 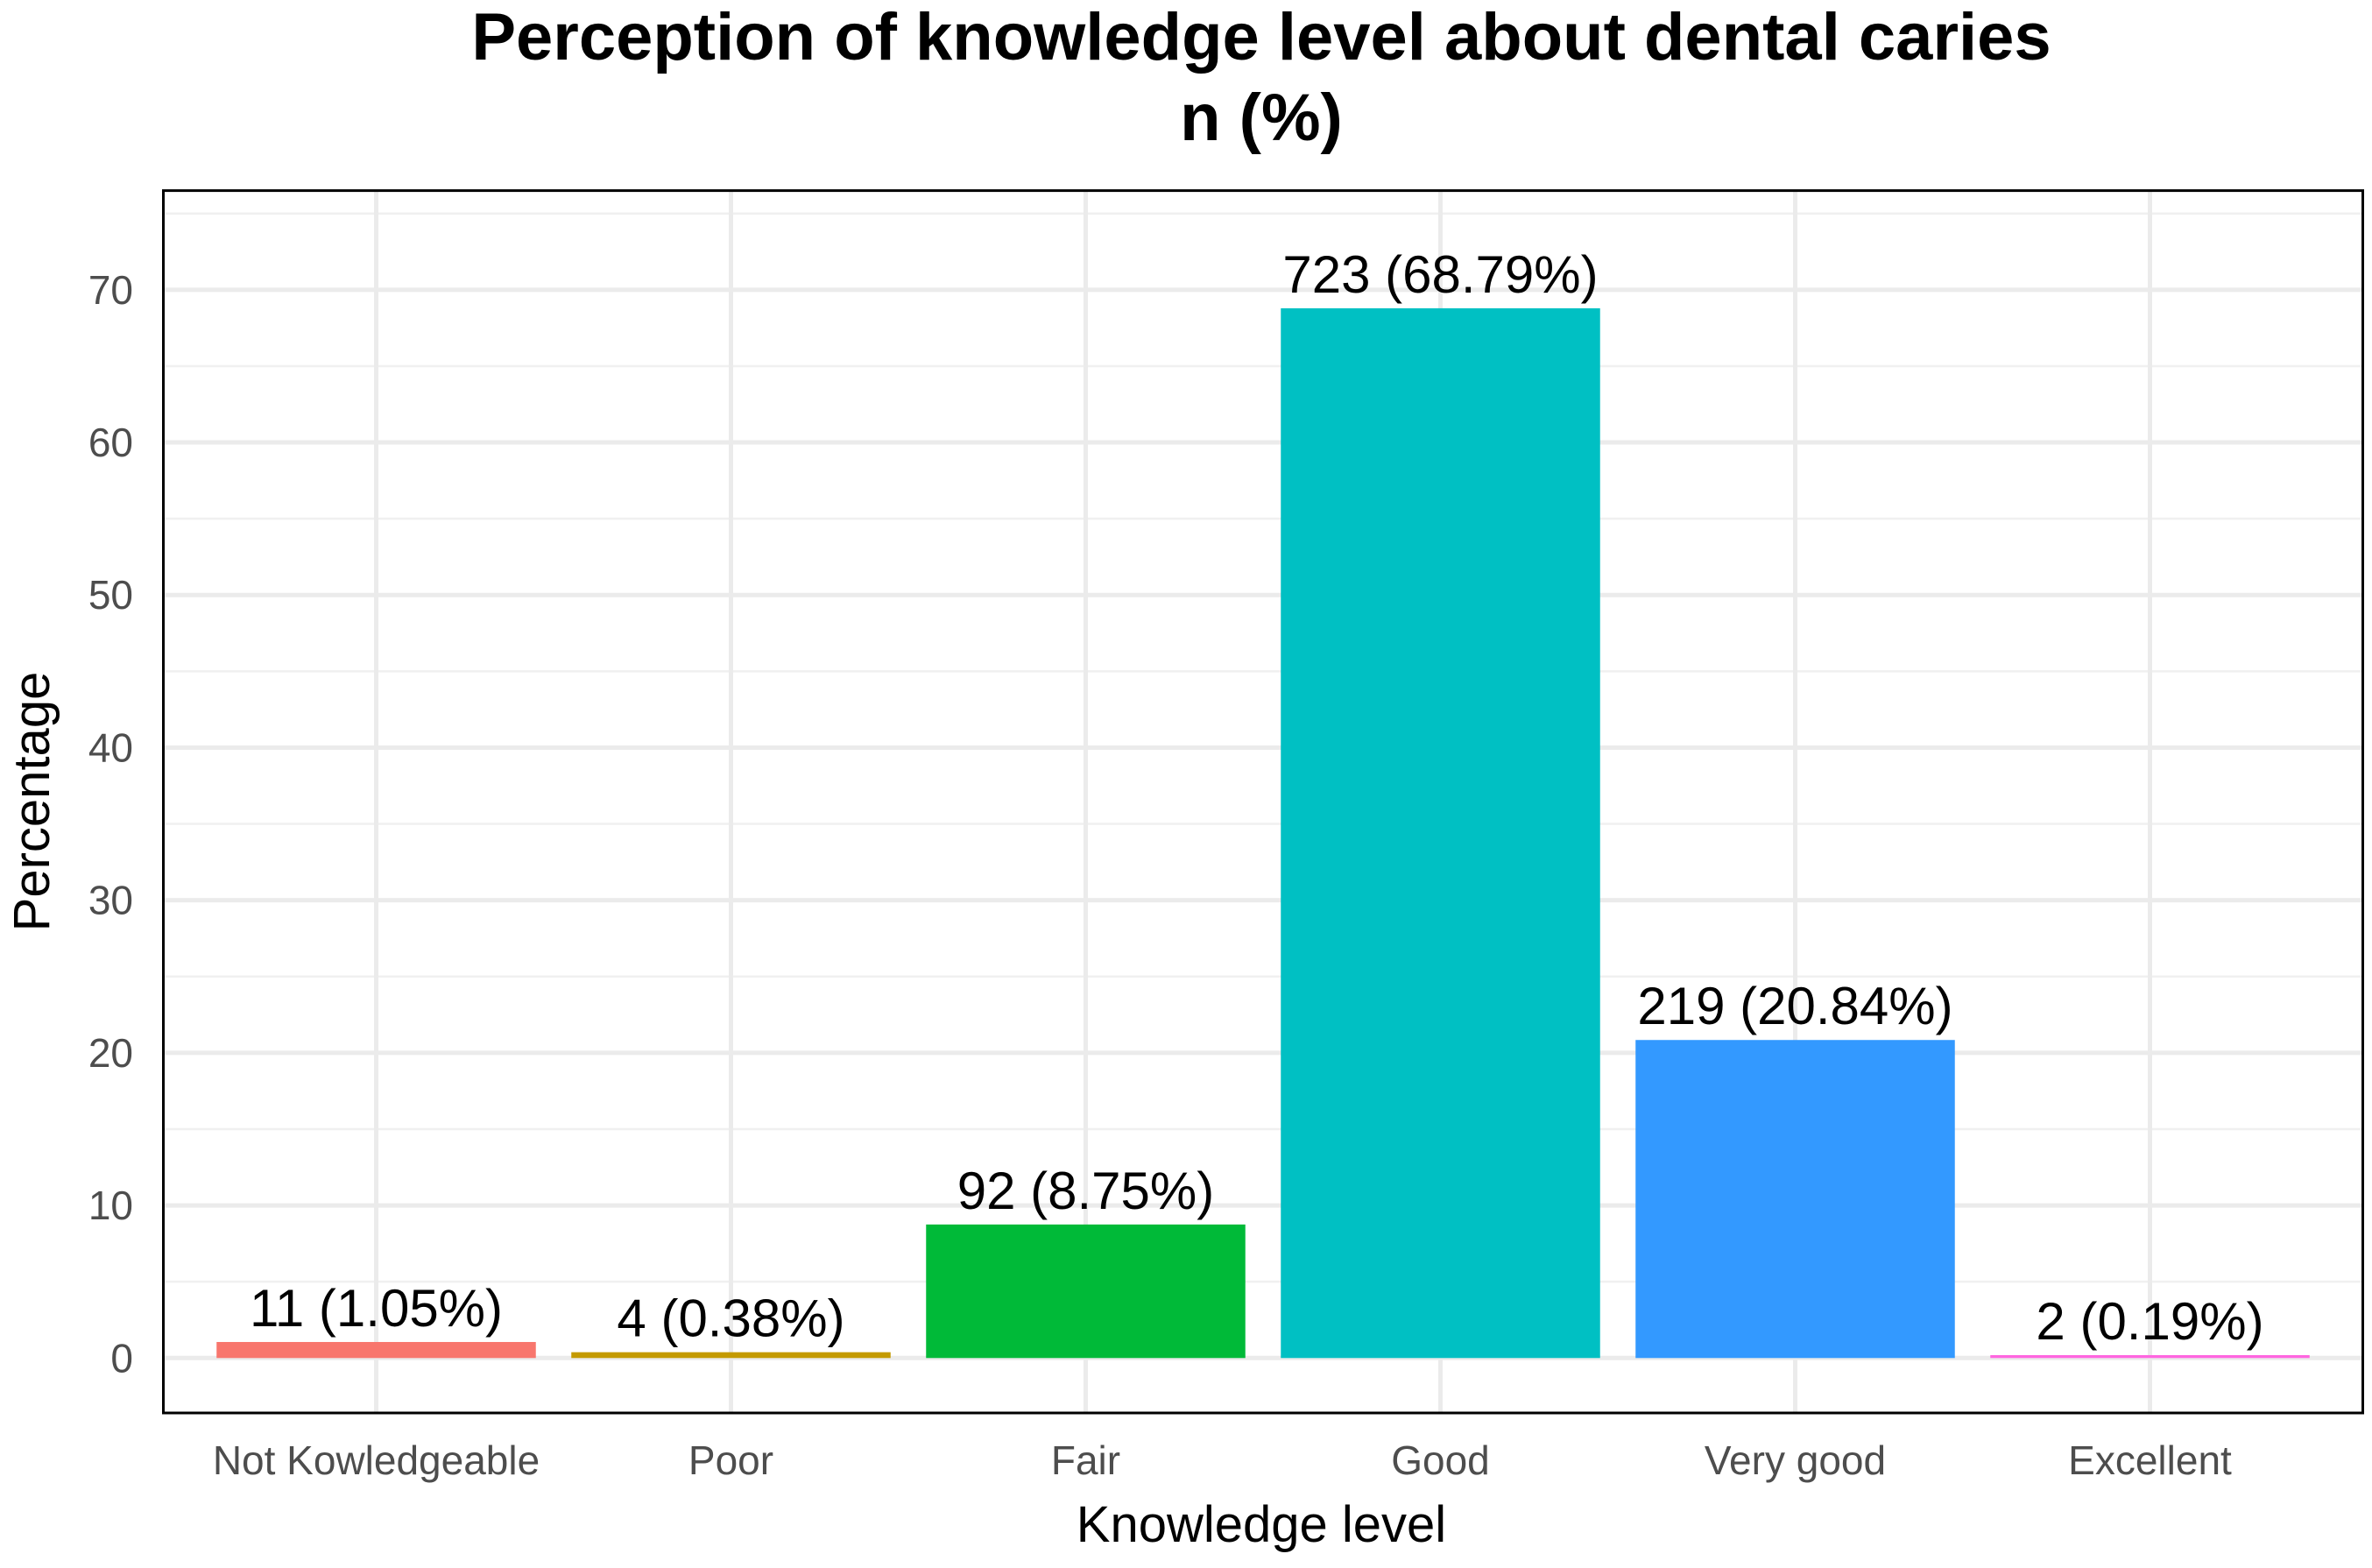 I want to click on y-tick-label: 20, so click(x=110, y=1053).